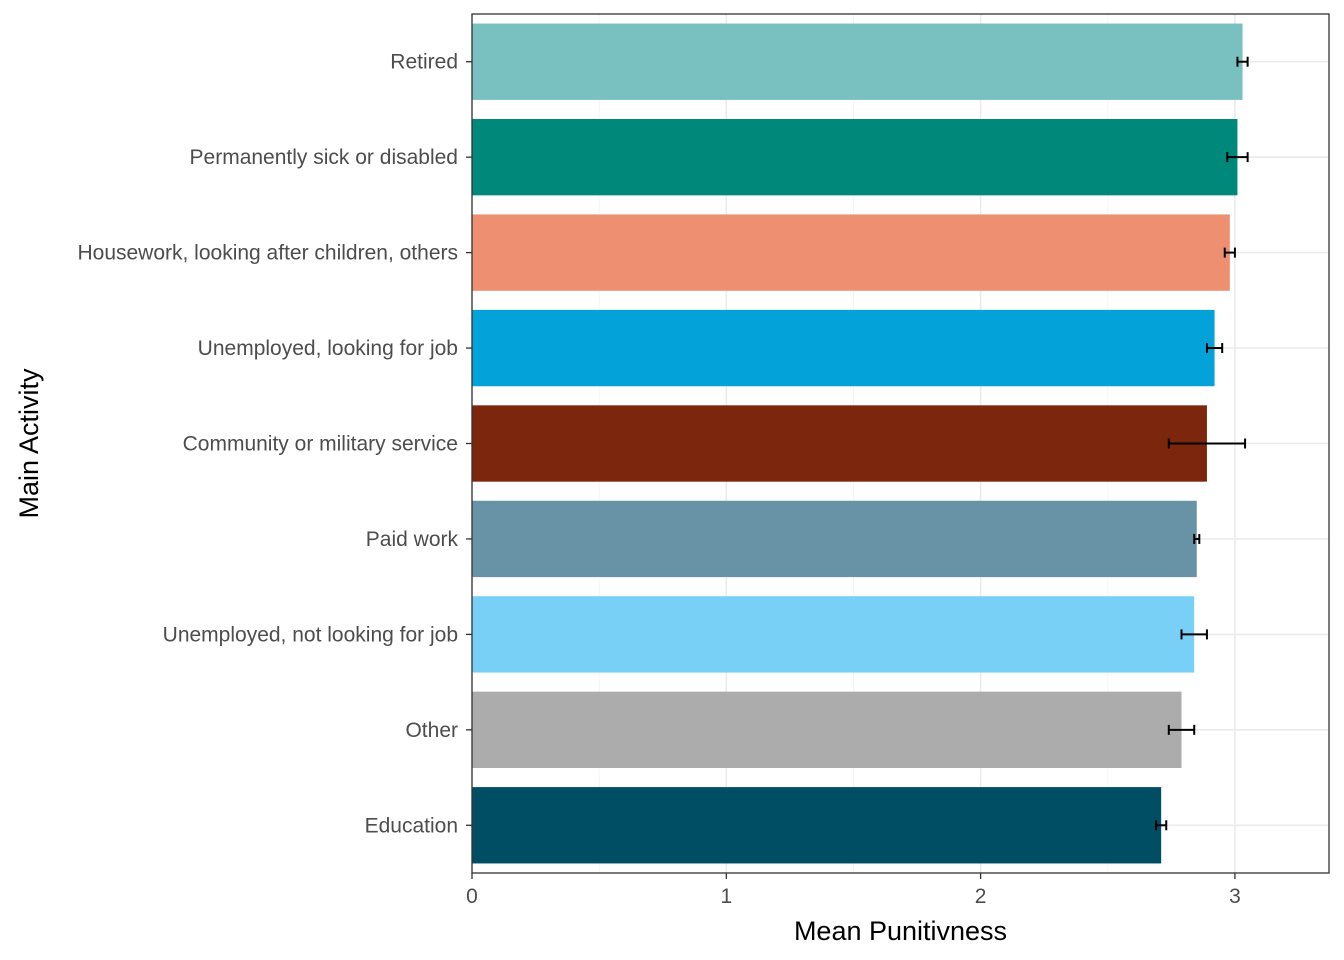  What do you see at coordinates (900, 931) in the screenshot?
I see `x-axis-title: Mean Punitivness` at bounding box center [900, 931].